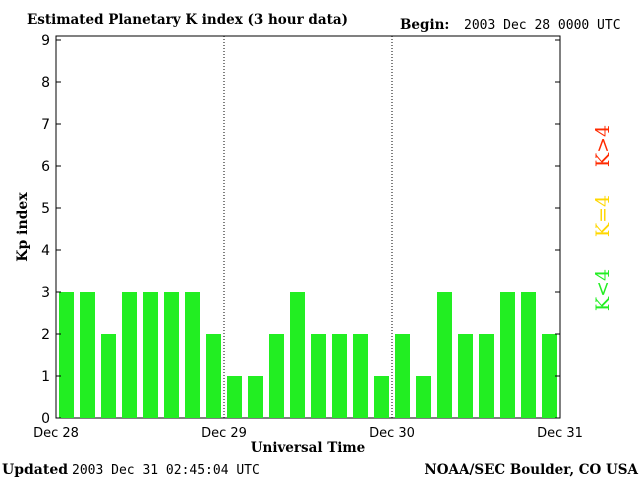  Describe the element at coordinates (45, 335) in the screenshot. I see `y-tick-label: 2` at that location.